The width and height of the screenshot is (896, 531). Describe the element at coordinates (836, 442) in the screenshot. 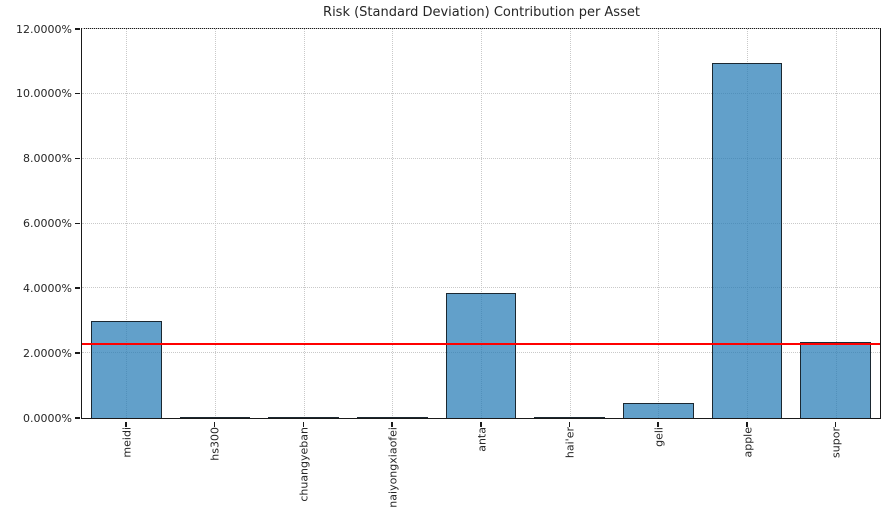

I see `x-tick-label-supor: supor` at that location.